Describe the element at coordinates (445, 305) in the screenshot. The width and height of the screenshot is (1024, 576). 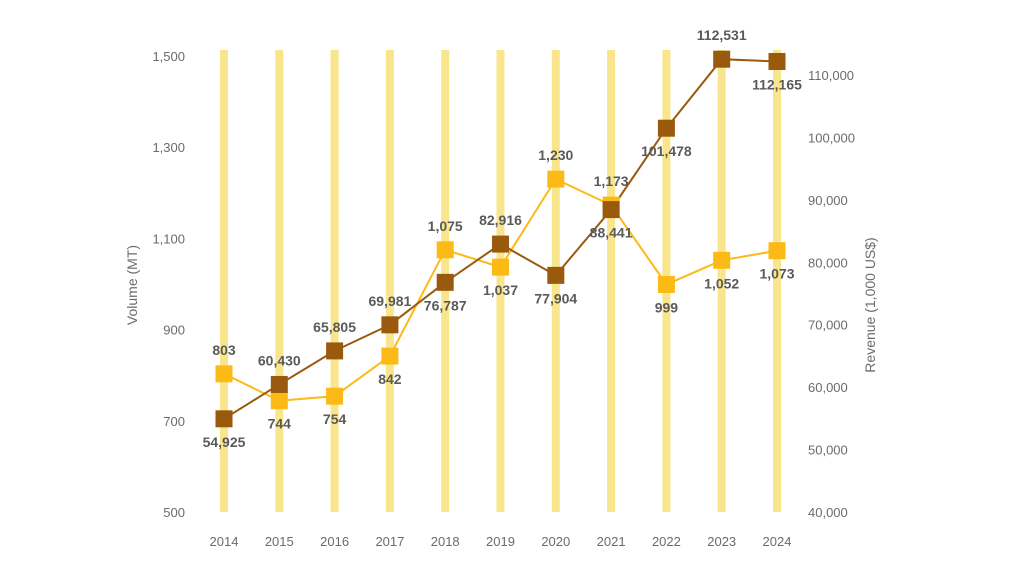
I see `data-label: 76,787` at that location.